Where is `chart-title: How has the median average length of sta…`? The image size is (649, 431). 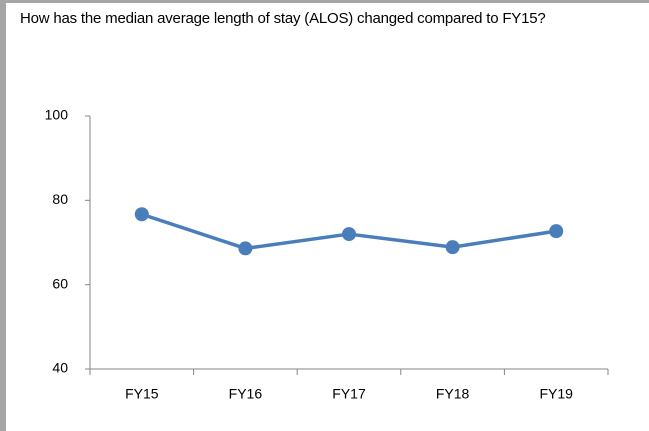 chart-title: How has the median average length of sta… is located at coordinates (283, 18).